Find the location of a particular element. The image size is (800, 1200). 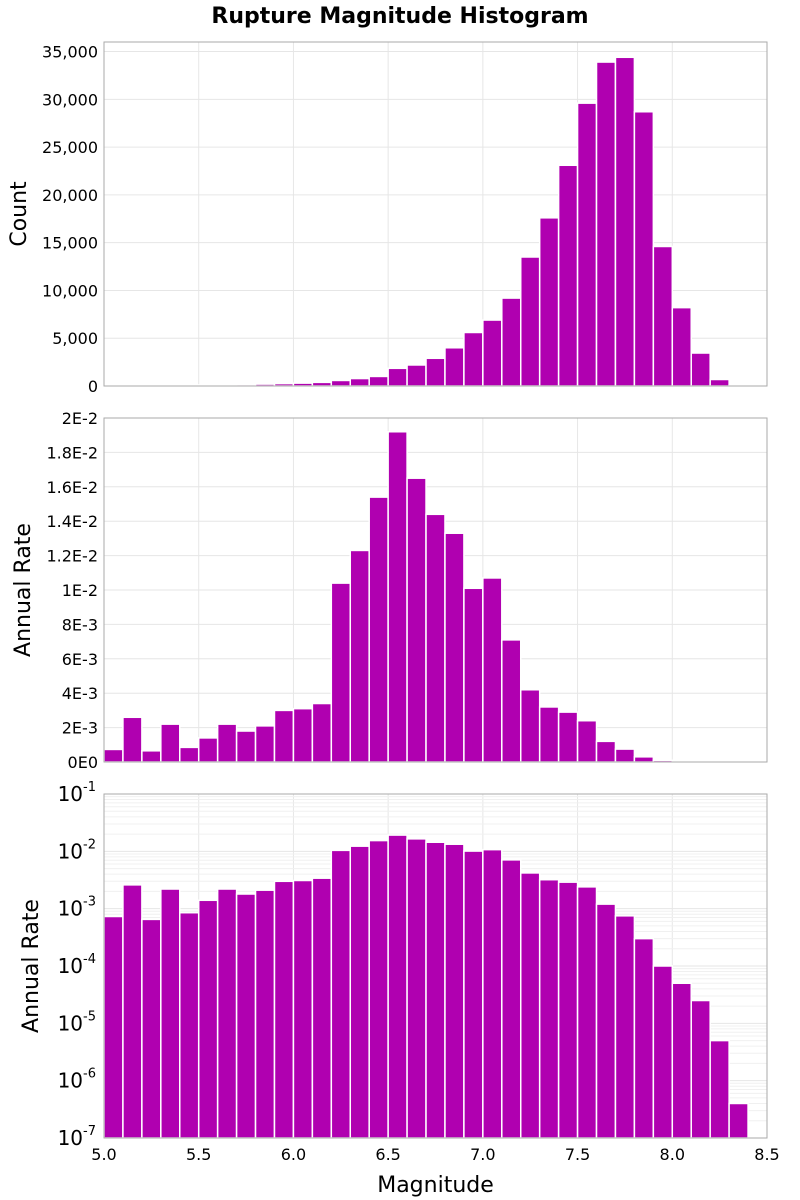

y-tick-label: 1.2E-2 is located at coordinates (72, 556).